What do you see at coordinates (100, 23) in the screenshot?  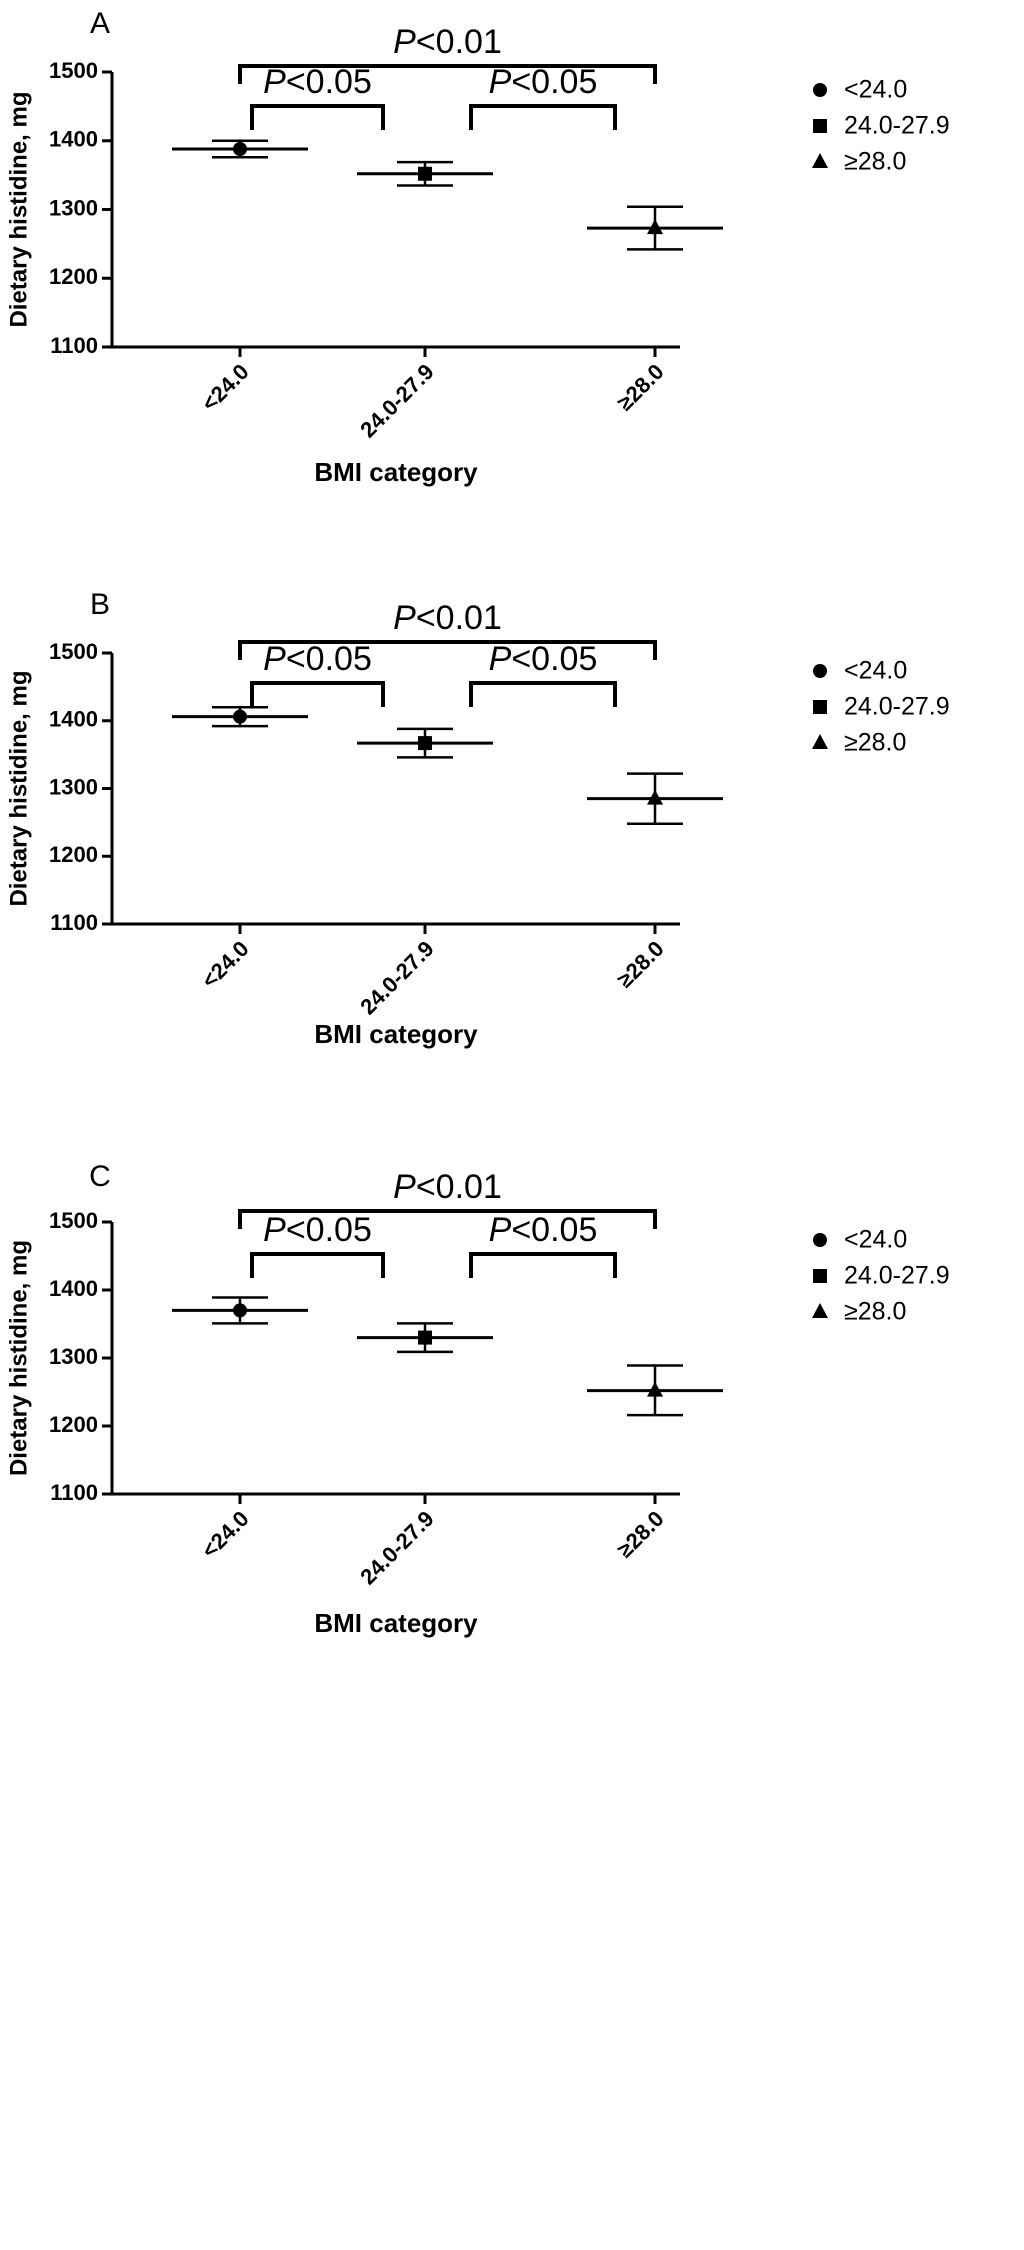 I see `panel-letter: A` at bounding box center [100, 23].